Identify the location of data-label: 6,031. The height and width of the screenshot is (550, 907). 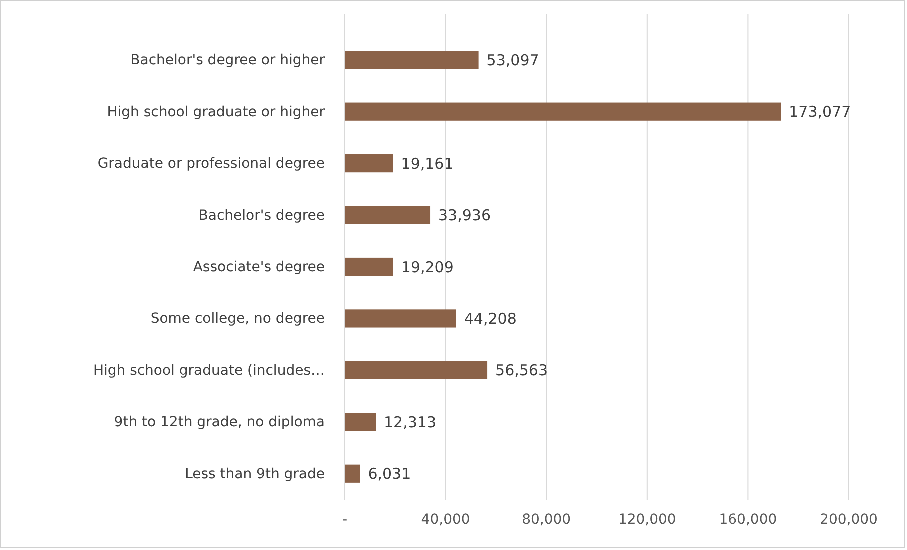
(390, 474).